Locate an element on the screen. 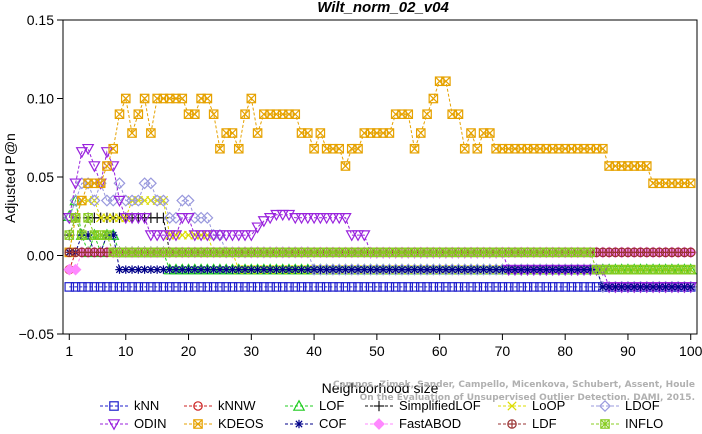 Image resolution: width=702 pixels, height=434 pixels. legend-item-odin: ODIN is located at coordinates (133, 423).